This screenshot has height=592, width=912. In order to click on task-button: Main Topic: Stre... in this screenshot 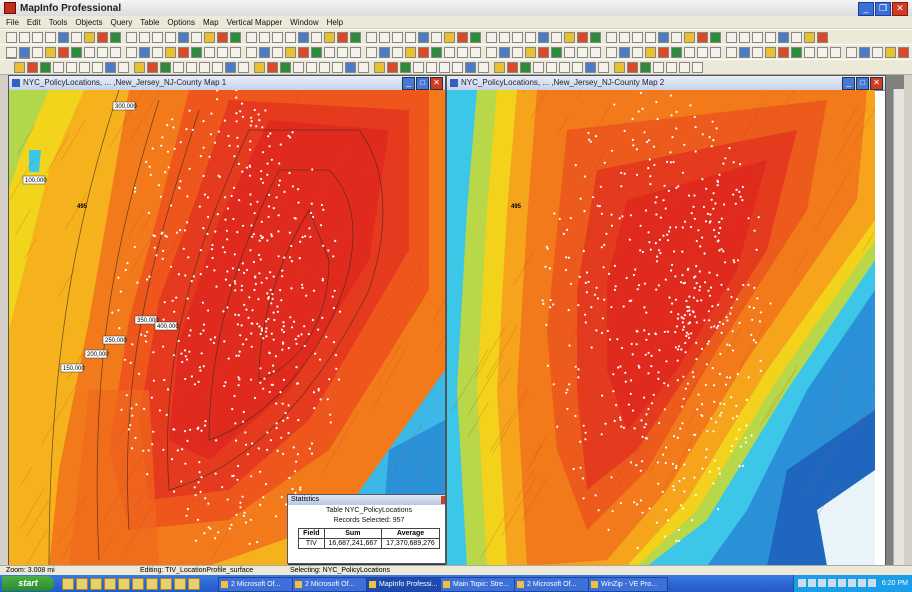, I will do `click(480, 584)`.